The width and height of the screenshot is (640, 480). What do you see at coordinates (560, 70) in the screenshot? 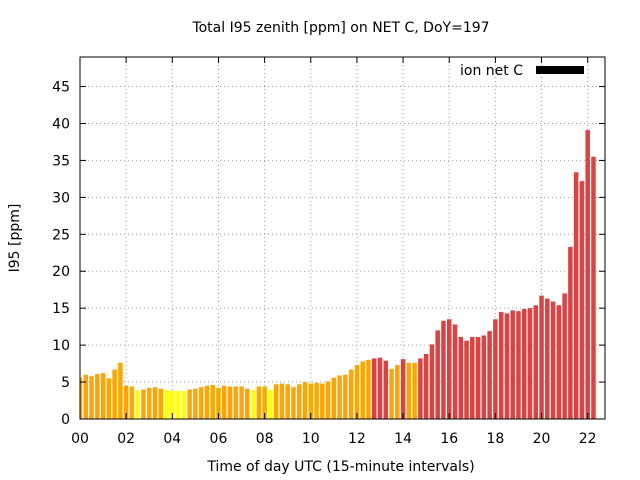
I see `legend-swatch` at bounding box center [560, 70].